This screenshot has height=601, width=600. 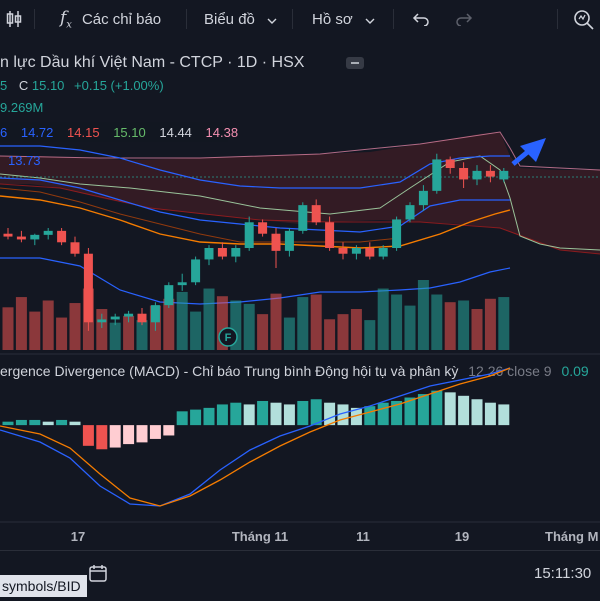 I want to click on x-tick-label: 19, so click(x=462, y=536).